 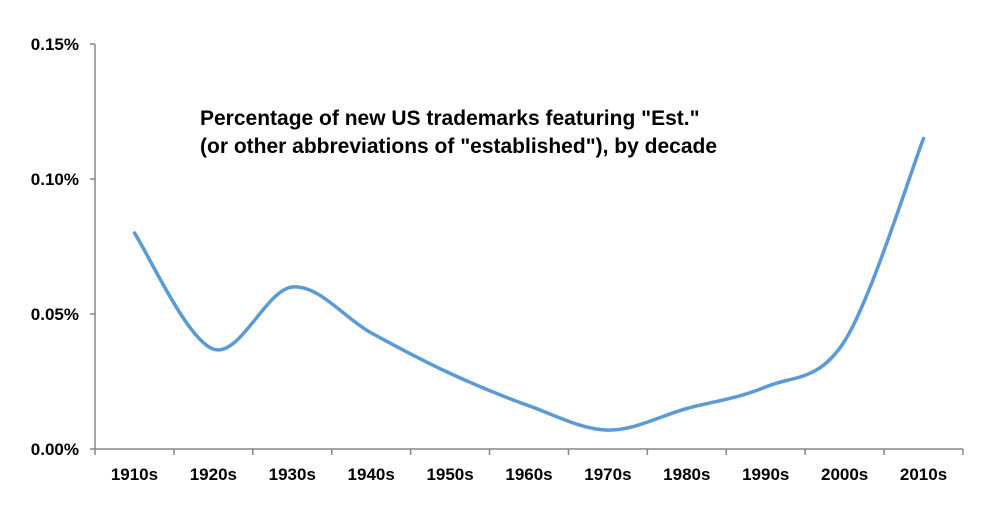 What do you see at coordinates (371, 333) in the screenshot?
I see `data-point-1940s` at bounding box center [371, 333].